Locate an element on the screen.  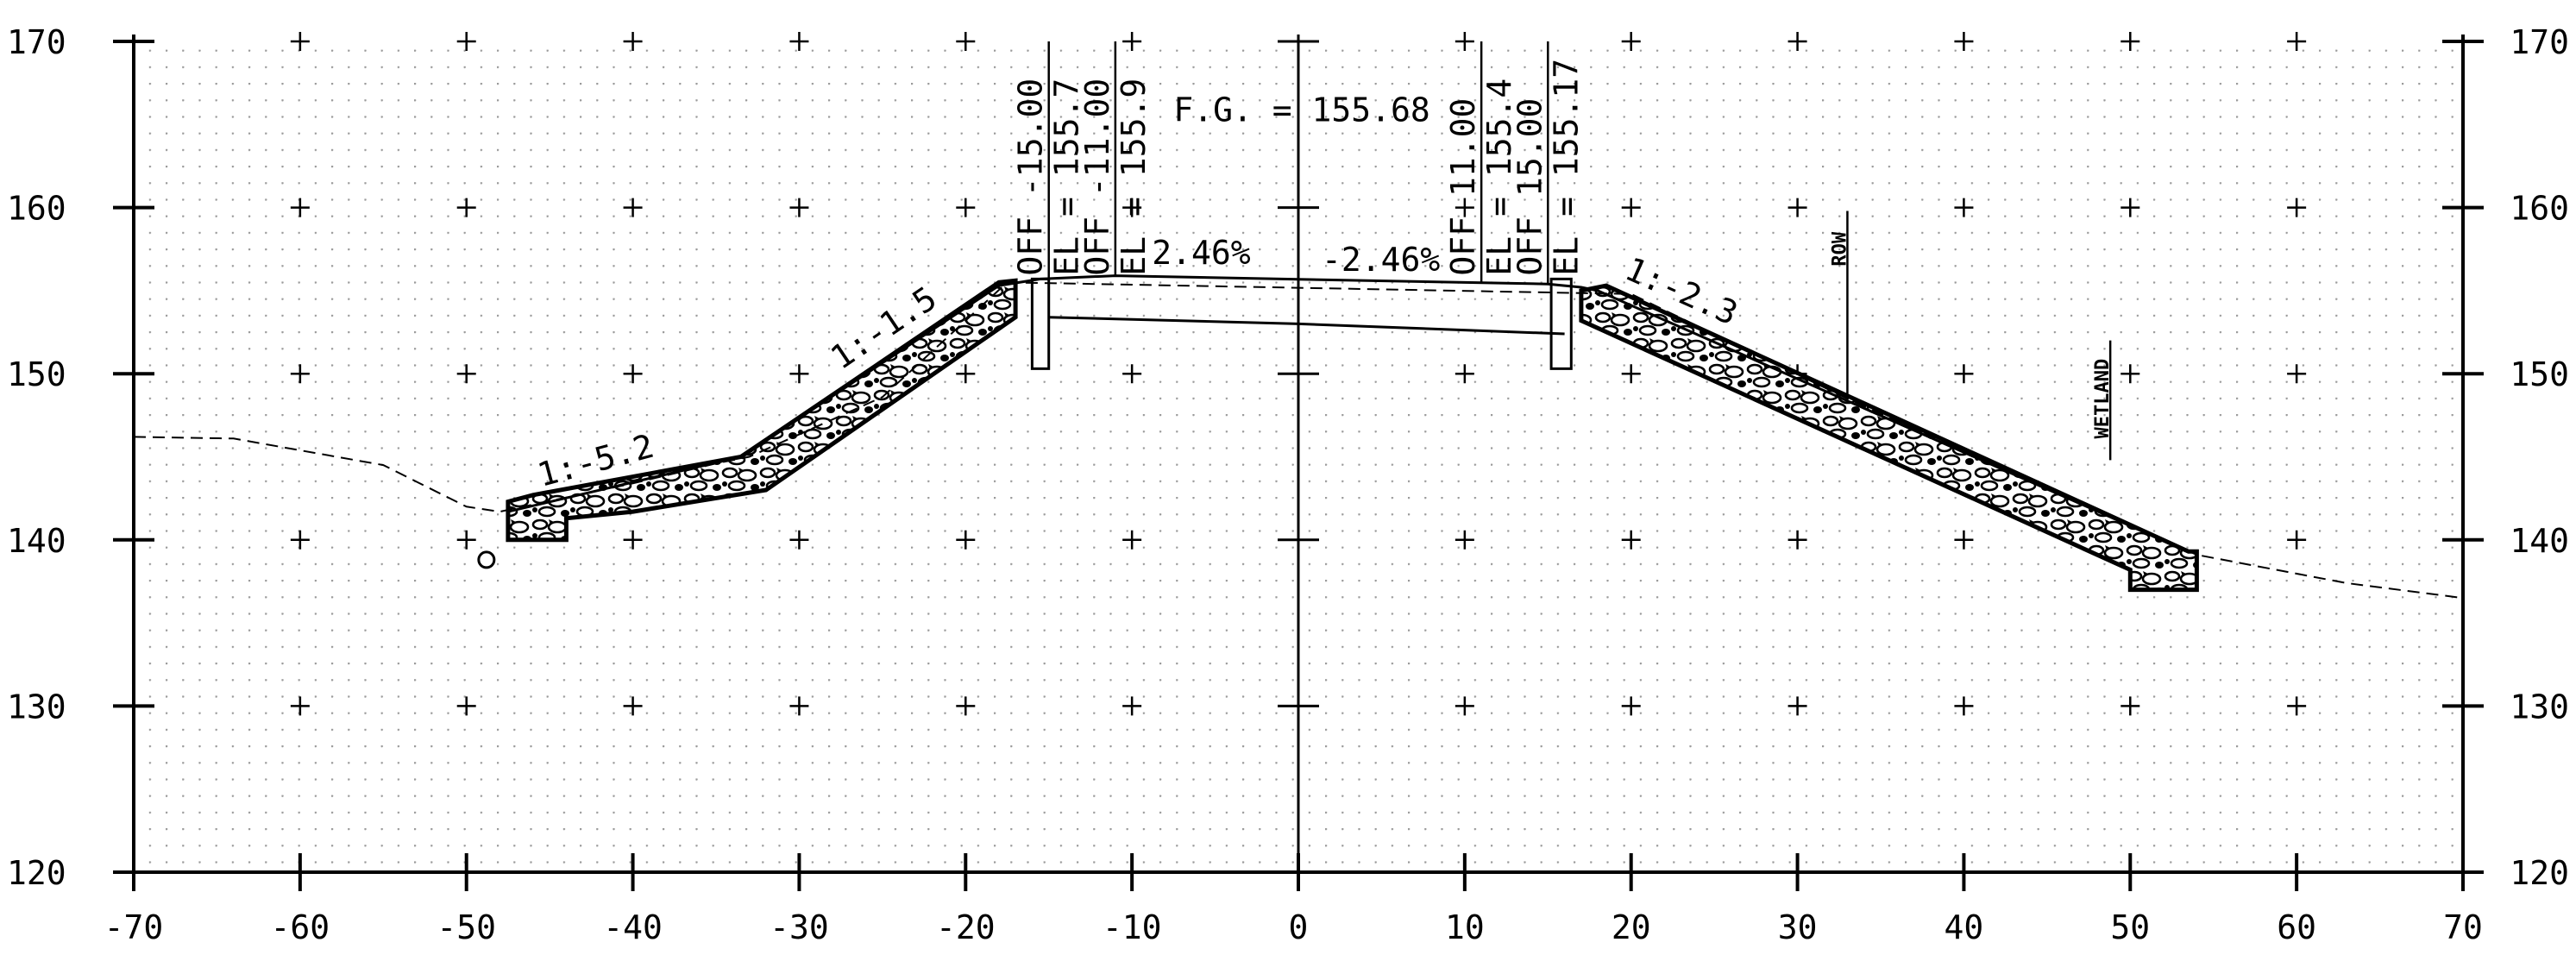
x-tick-label: 40 is located at coordinates (1964, 927).